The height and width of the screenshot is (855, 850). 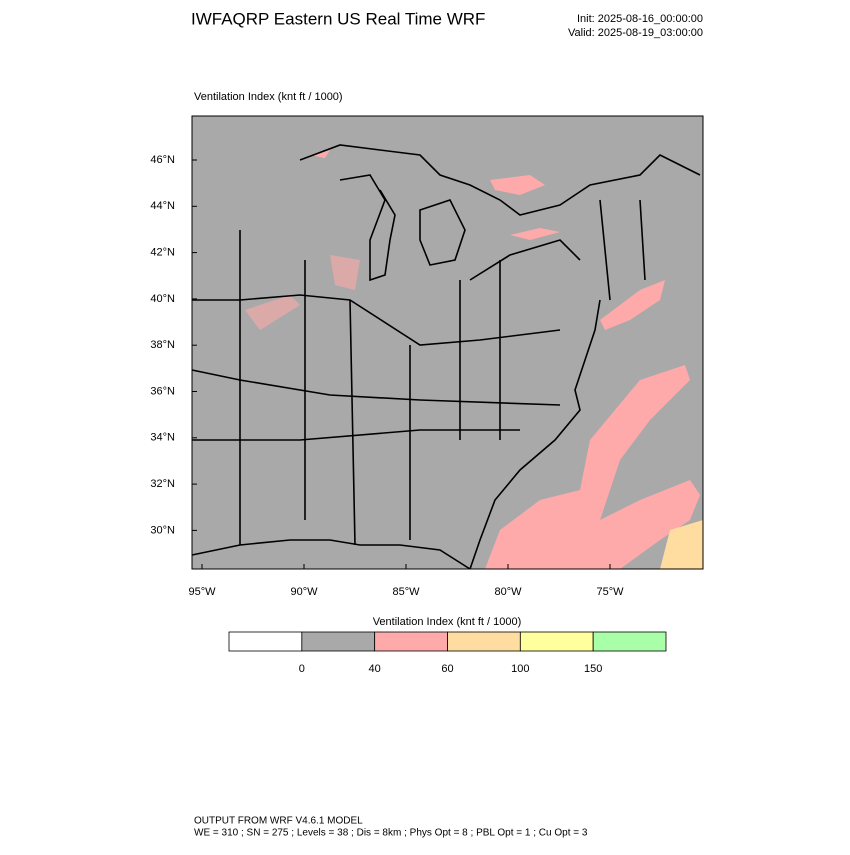 I want to click on lat-label: 36°N, so click(x=162, y=391).